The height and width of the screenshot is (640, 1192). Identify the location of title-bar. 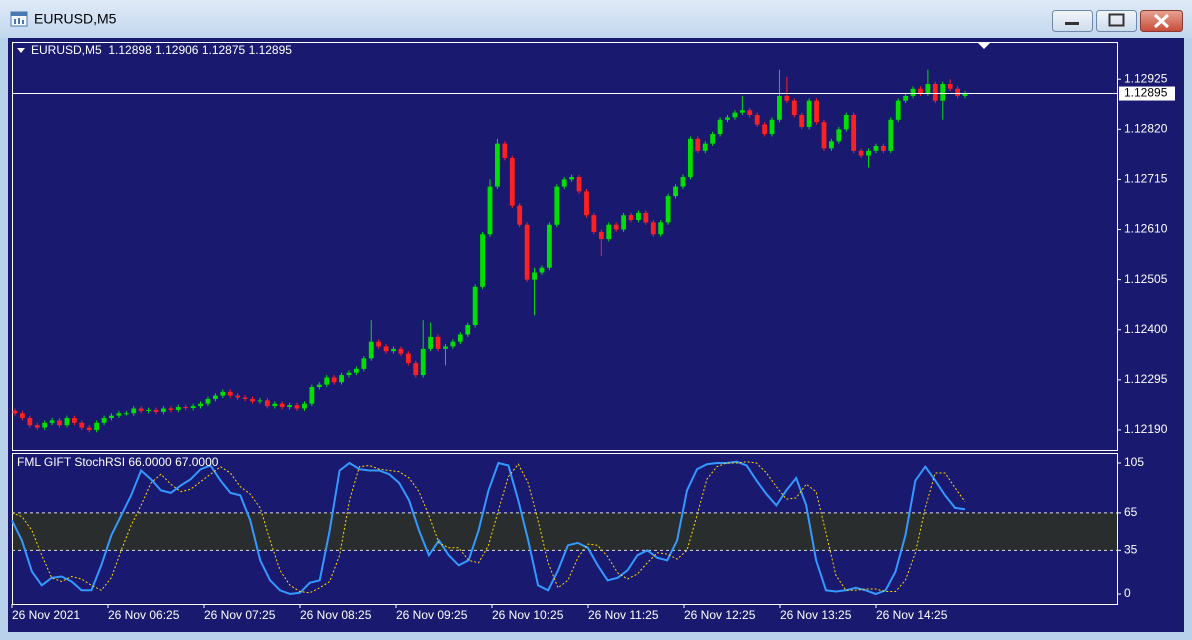
(596, 19).